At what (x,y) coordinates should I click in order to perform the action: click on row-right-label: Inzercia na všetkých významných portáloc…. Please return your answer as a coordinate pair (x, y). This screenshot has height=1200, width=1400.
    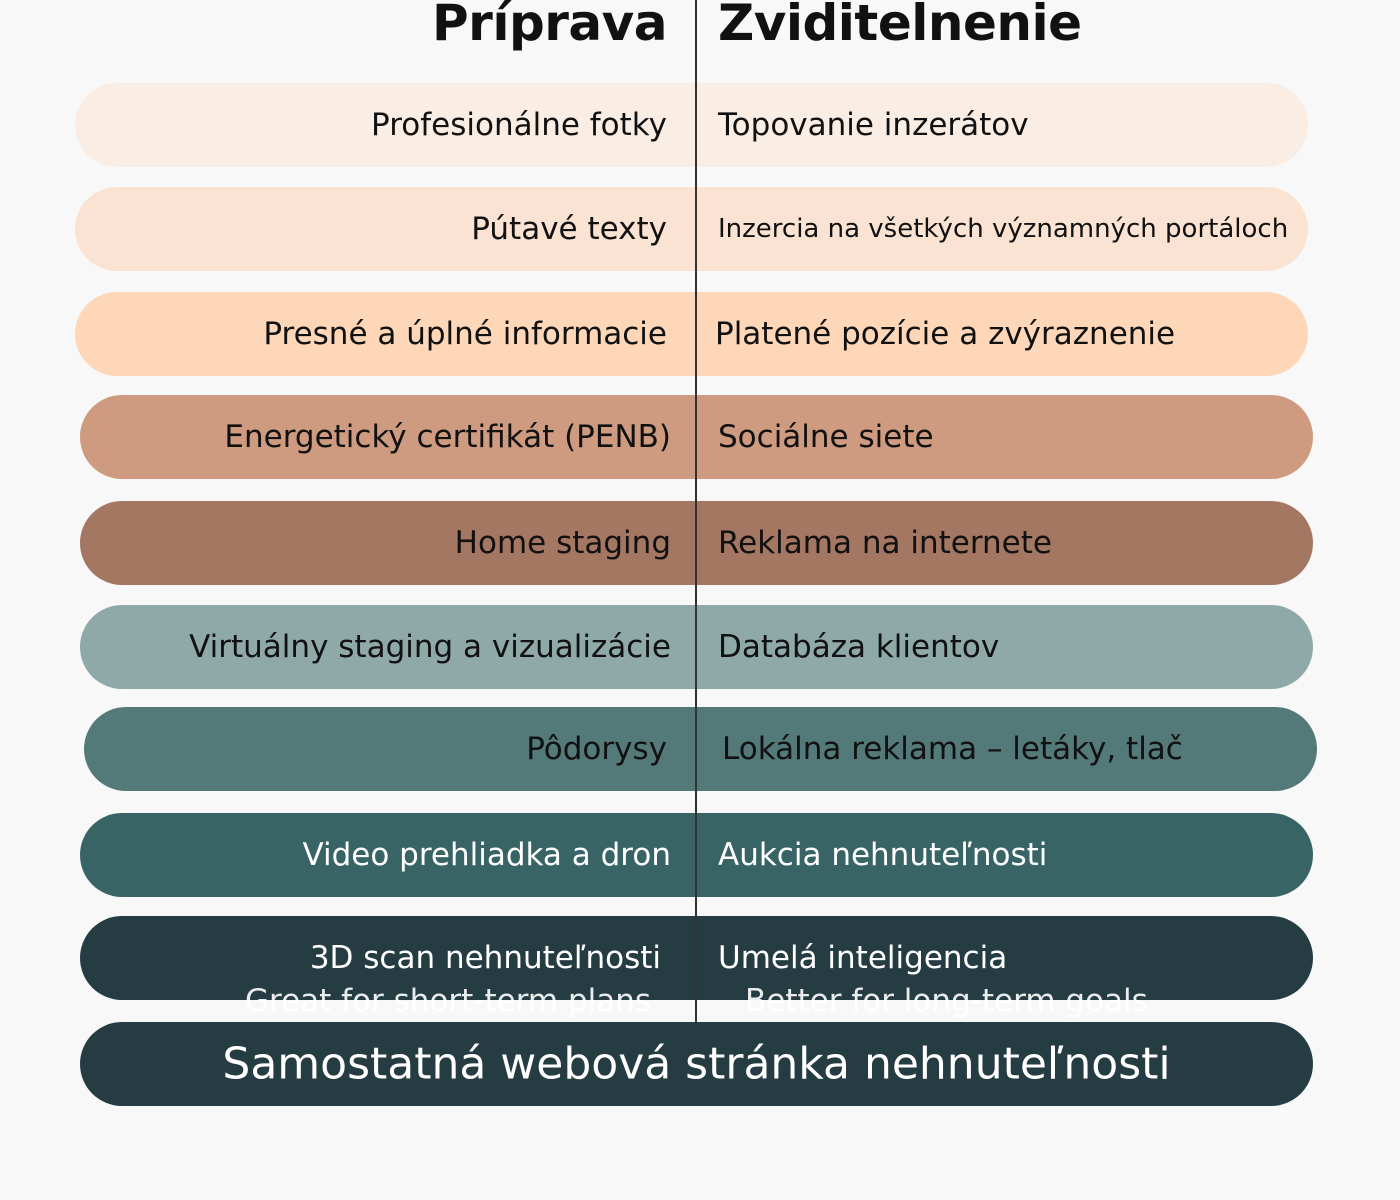
    Looking at the image, I should click on (1003, 229).